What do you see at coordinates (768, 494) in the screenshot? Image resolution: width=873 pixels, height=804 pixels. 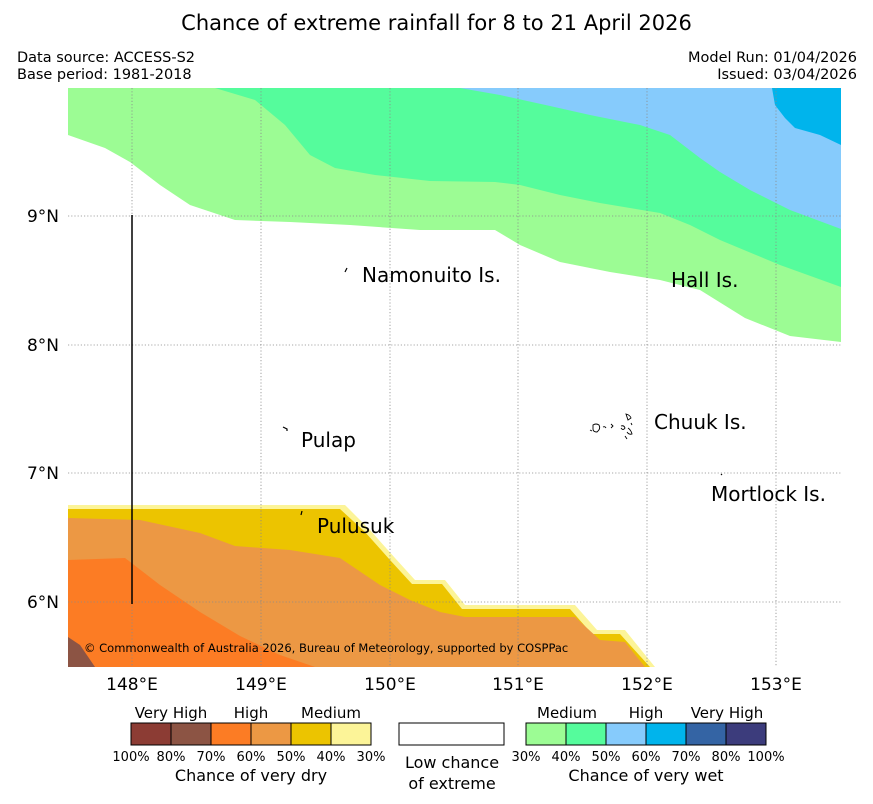 I see `mortlock-label: Mortlock Is.` at bounding box center [768, 494].